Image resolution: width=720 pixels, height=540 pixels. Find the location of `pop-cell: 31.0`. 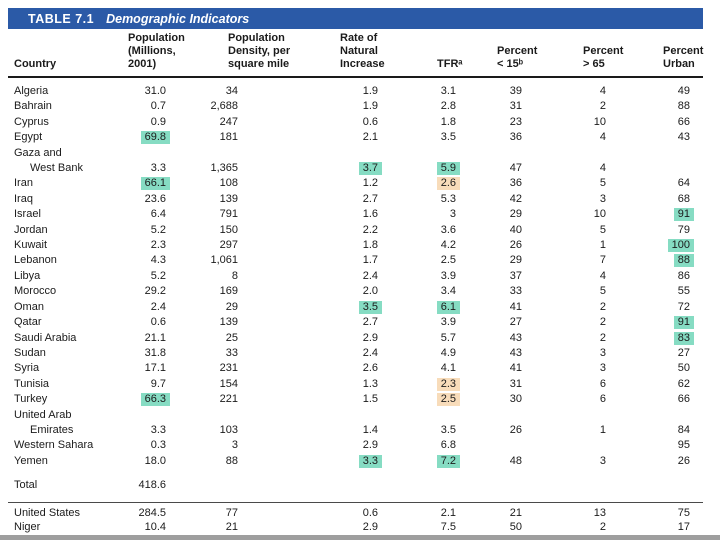

pop-cell: 31.0 is located at coordinates (155, 91).